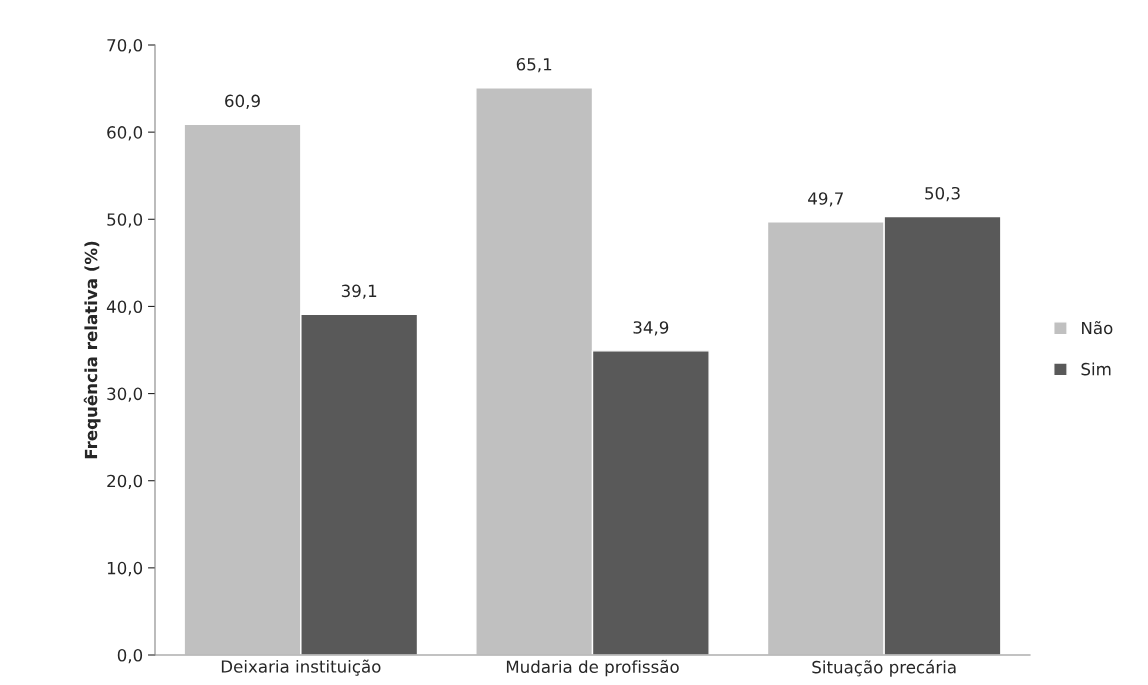  What do you see at coordinates (130, 656) in the screenshot?
I see `y-tick-label: 0,0` at bounding box center [130, 656].